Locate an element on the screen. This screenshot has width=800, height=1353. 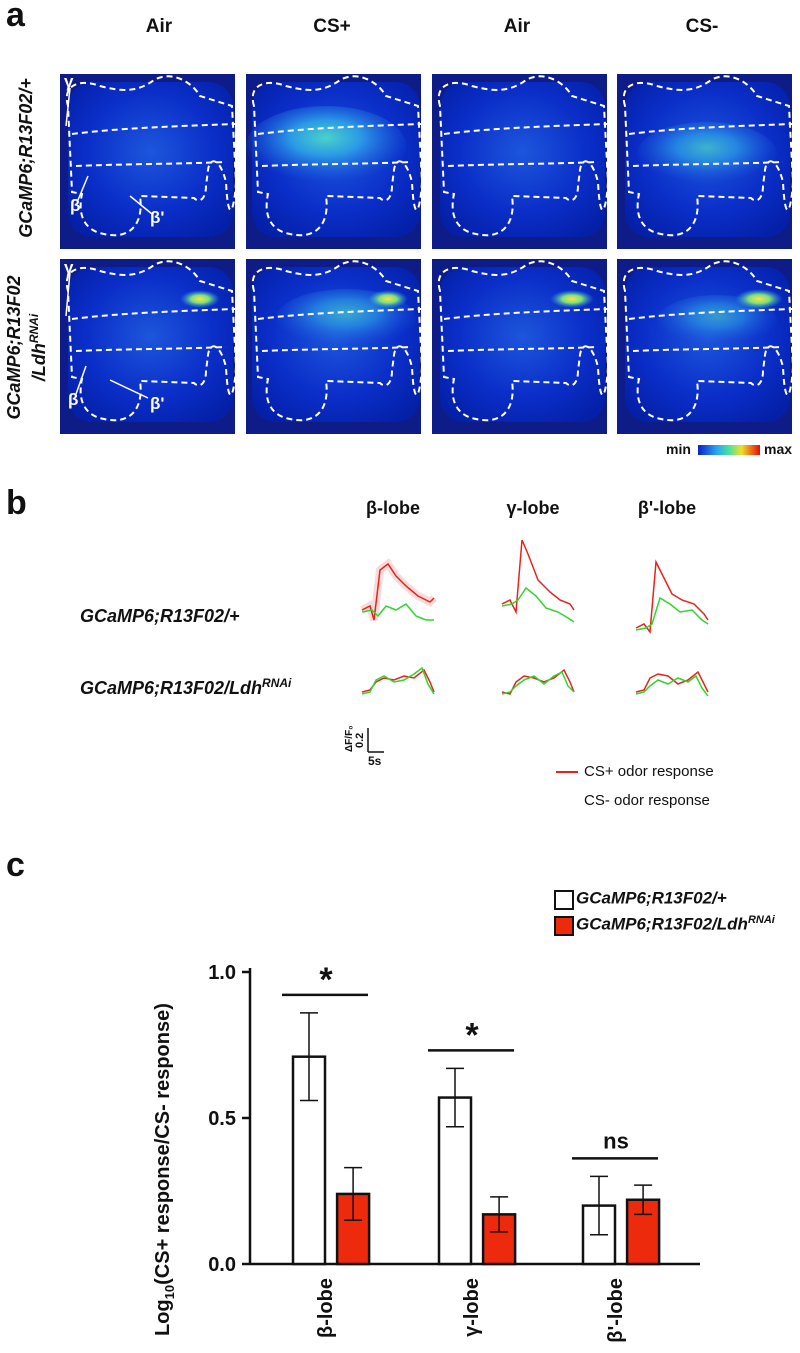
legend-swatch-control is located at coordinates (564, 900).